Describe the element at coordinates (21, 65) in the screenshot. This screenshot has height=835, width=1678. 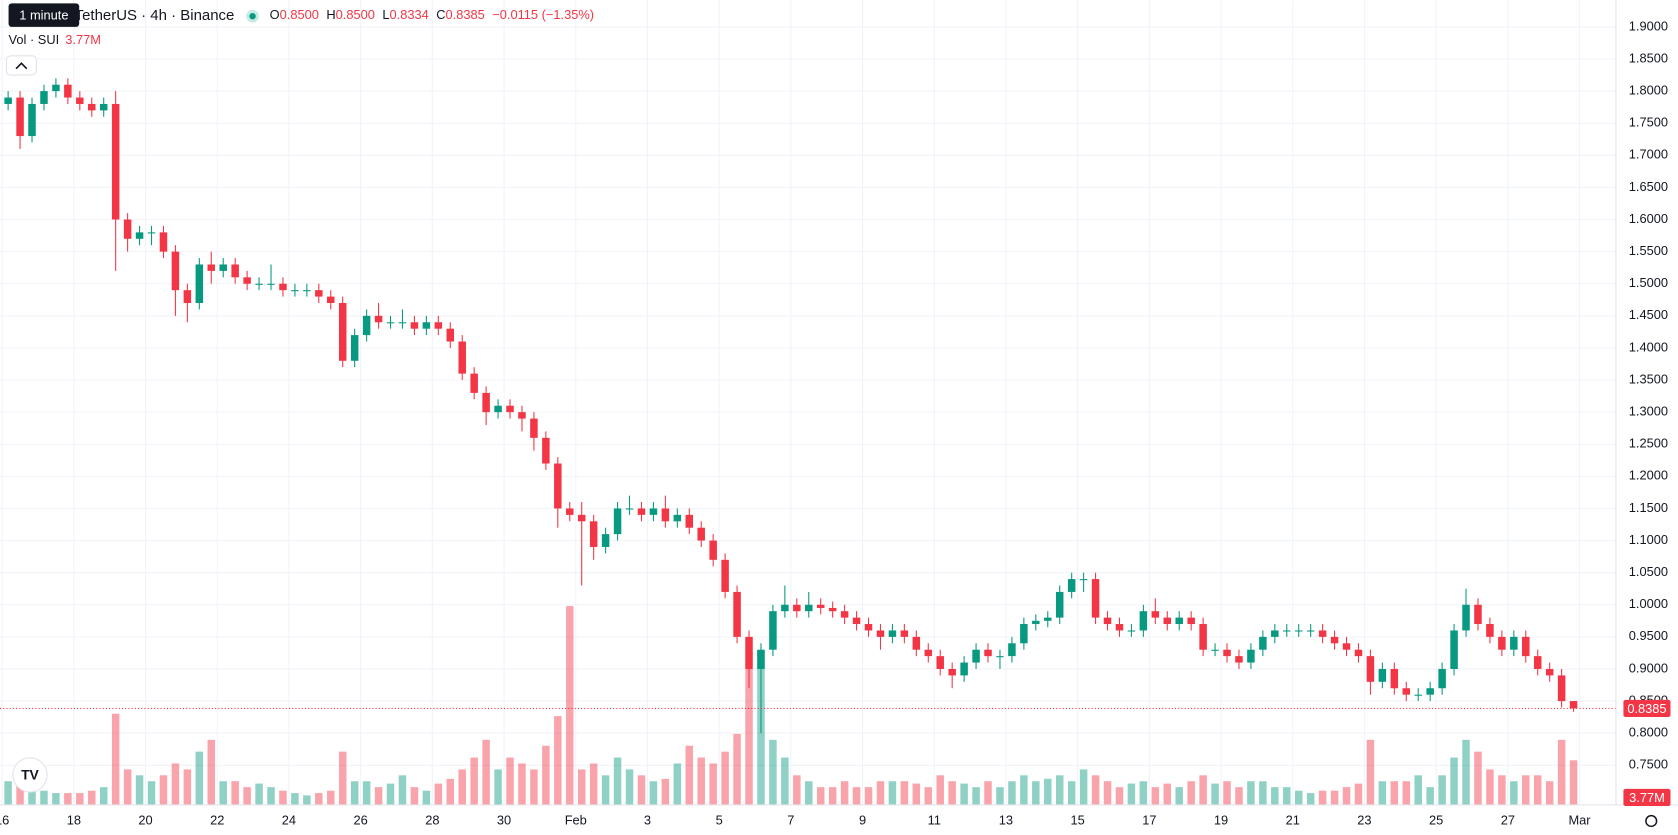
I see `collapse-button` at that location.